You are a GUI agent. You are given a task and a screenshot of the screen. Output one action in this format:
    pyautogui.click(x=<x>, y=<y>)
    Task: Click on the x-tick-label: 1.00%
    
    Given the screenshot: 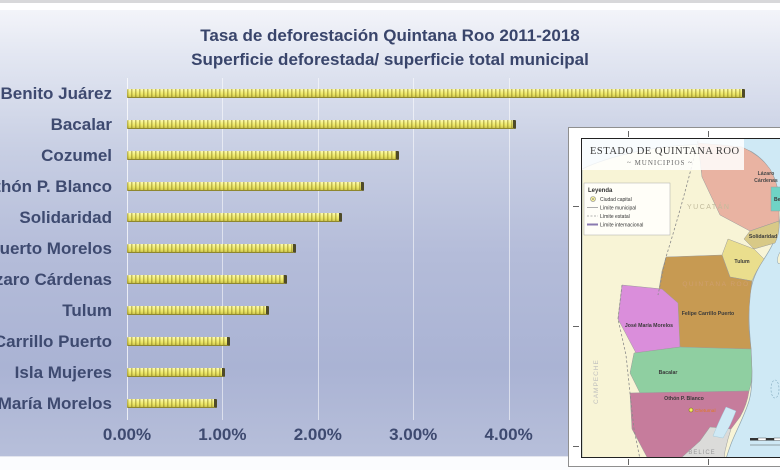 What is the action you would take?
    pyautogui.click(x=222, y=434)
    